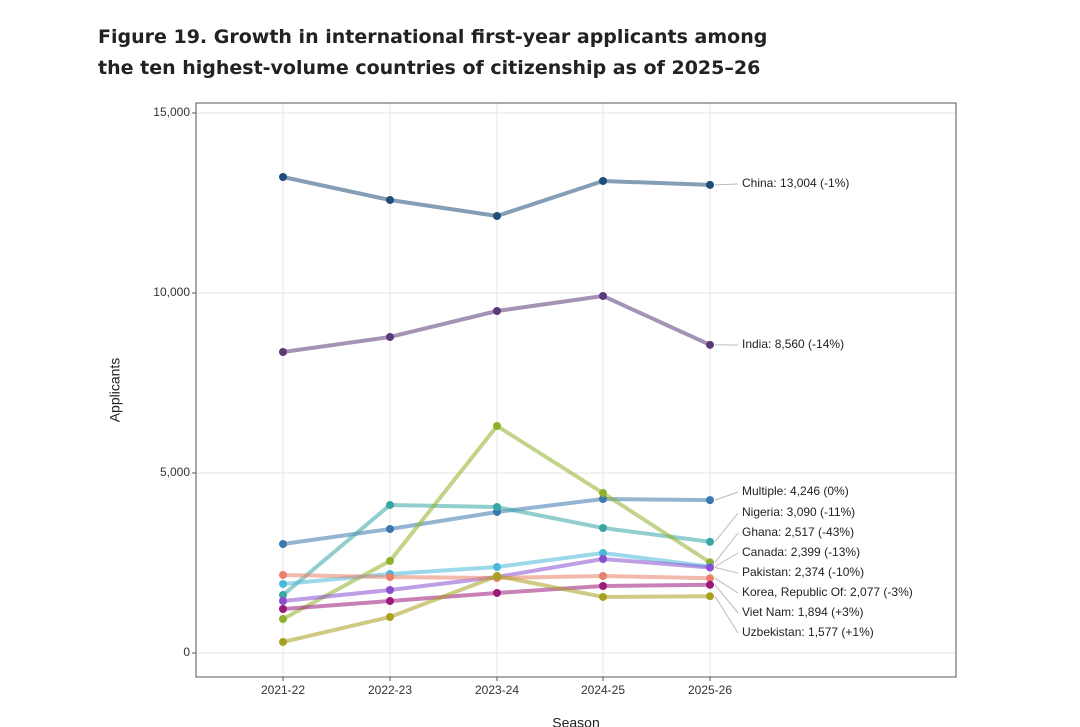 Image resolution: width=1080 pixels, height=727 pixels. I want to click on x-tick-label: 2021-22, so click(283, 690).